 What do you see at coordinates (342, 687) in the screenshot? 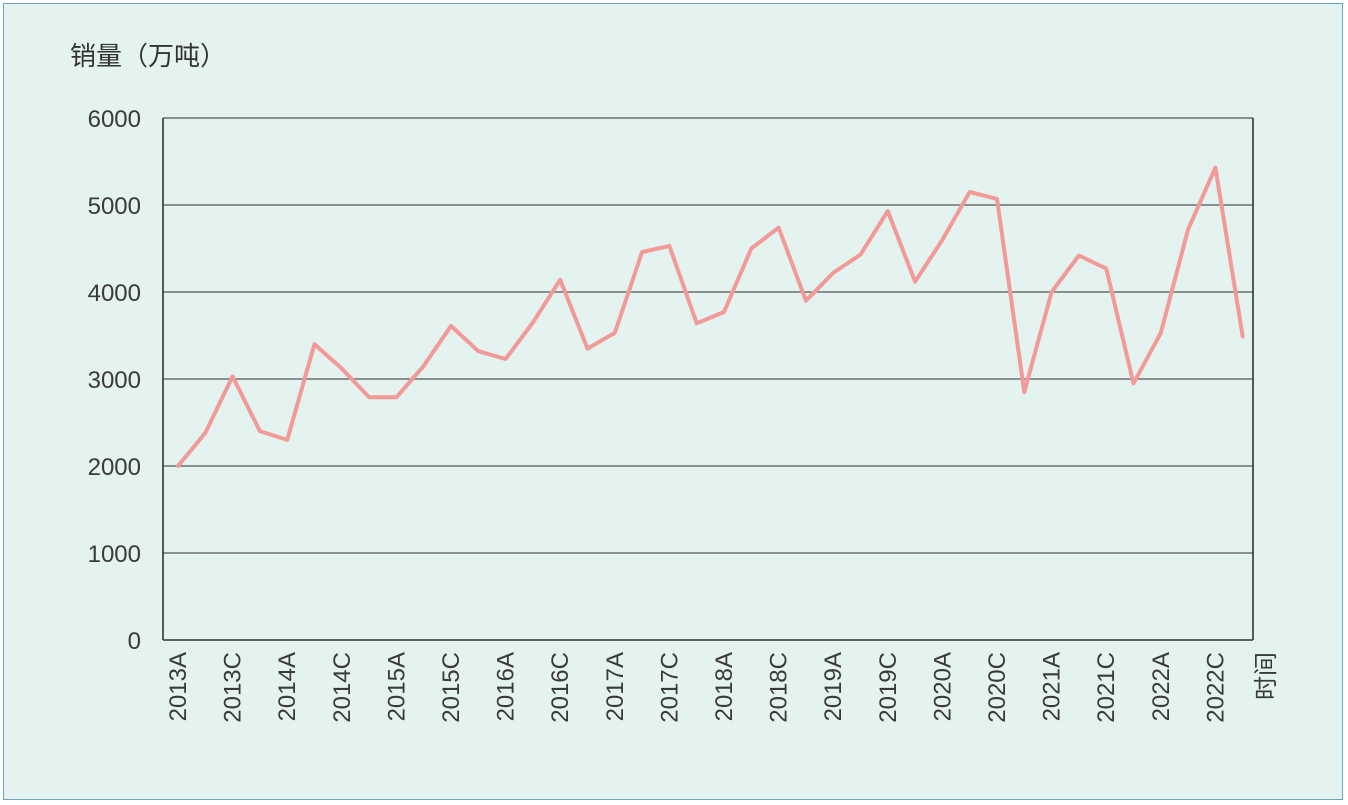
I see `x-tick-label: 2014C` at bounding box center [342, 687].